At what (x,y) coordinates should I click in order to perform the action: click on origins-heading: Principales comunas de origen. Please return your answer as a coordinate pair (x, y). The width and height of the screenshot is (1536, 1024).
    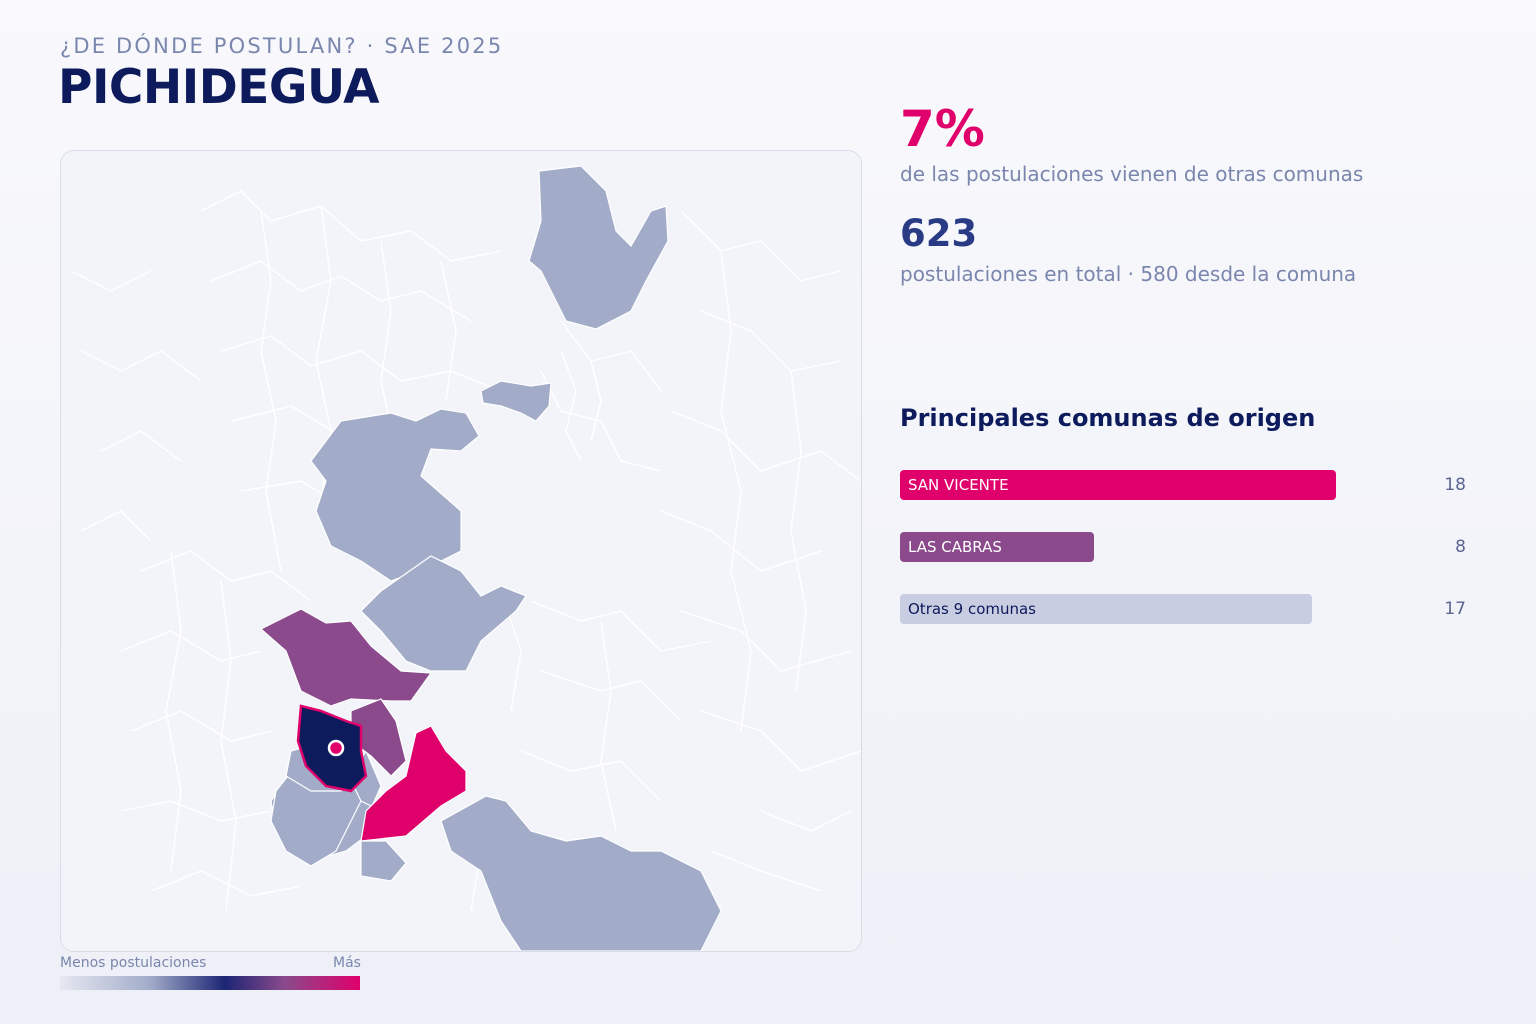
    Looking at the image, I should click on (1108, 418).